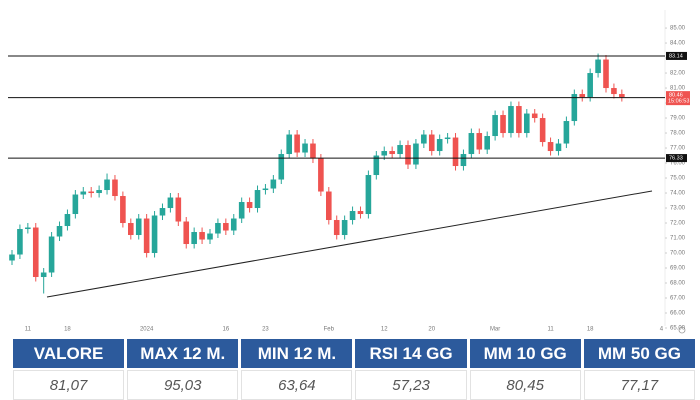 Image resolution: width=700 pixels, height=400 pixels. Describe the element at coordinates (678, 284) in the screenshot. I see `y-tick-label: 68.00` at that location.